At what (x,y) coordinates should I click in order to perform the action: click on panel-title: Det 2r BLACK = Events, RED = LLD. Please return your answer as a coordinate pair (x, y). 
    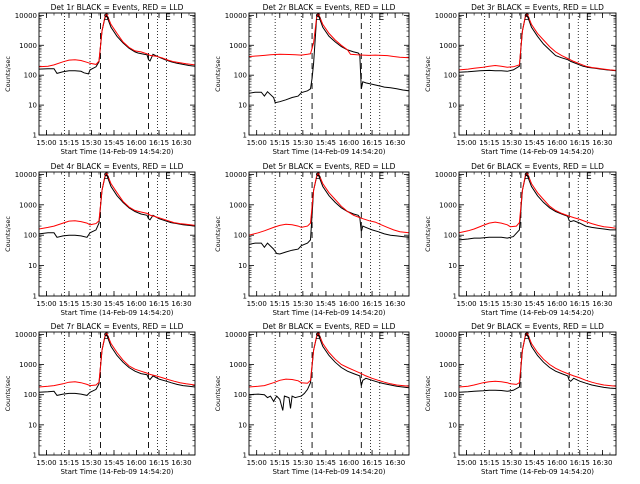
    Looking at the image, I should click on (329, 7).